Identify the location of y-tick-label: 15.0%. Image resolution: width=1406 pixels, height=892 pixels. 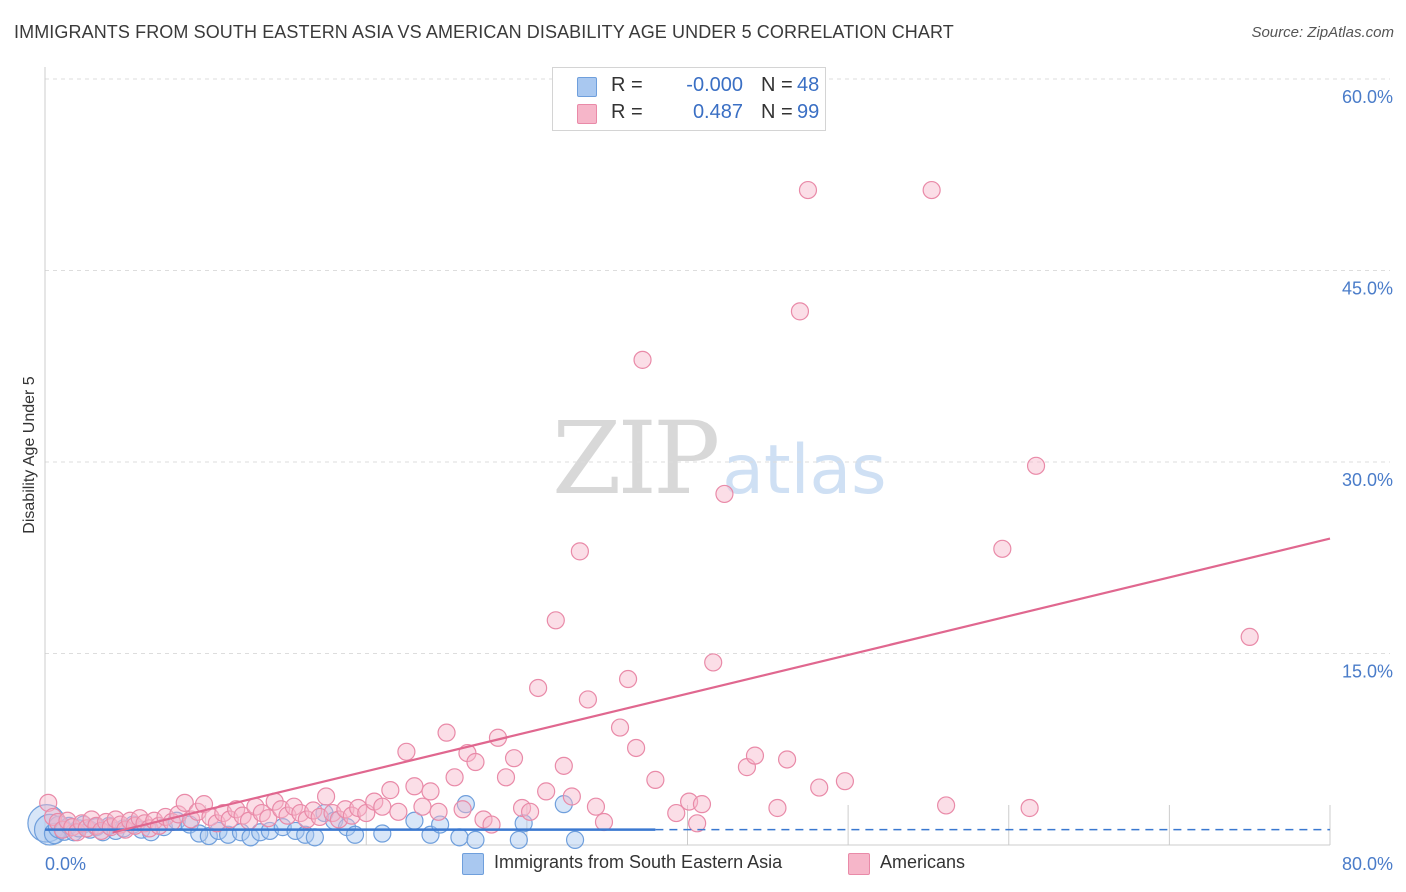
(1367, 672).